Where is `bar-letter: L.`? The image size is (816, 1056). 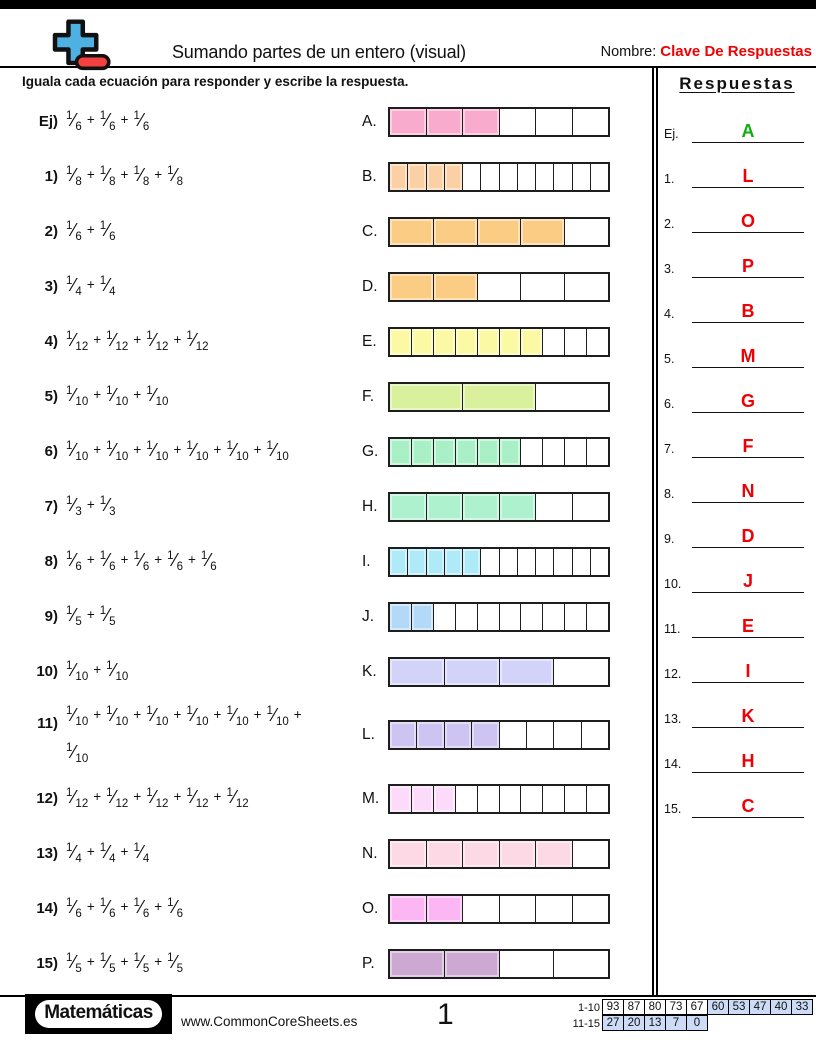 bar-letter: L. is located at coordinates (368, 734).